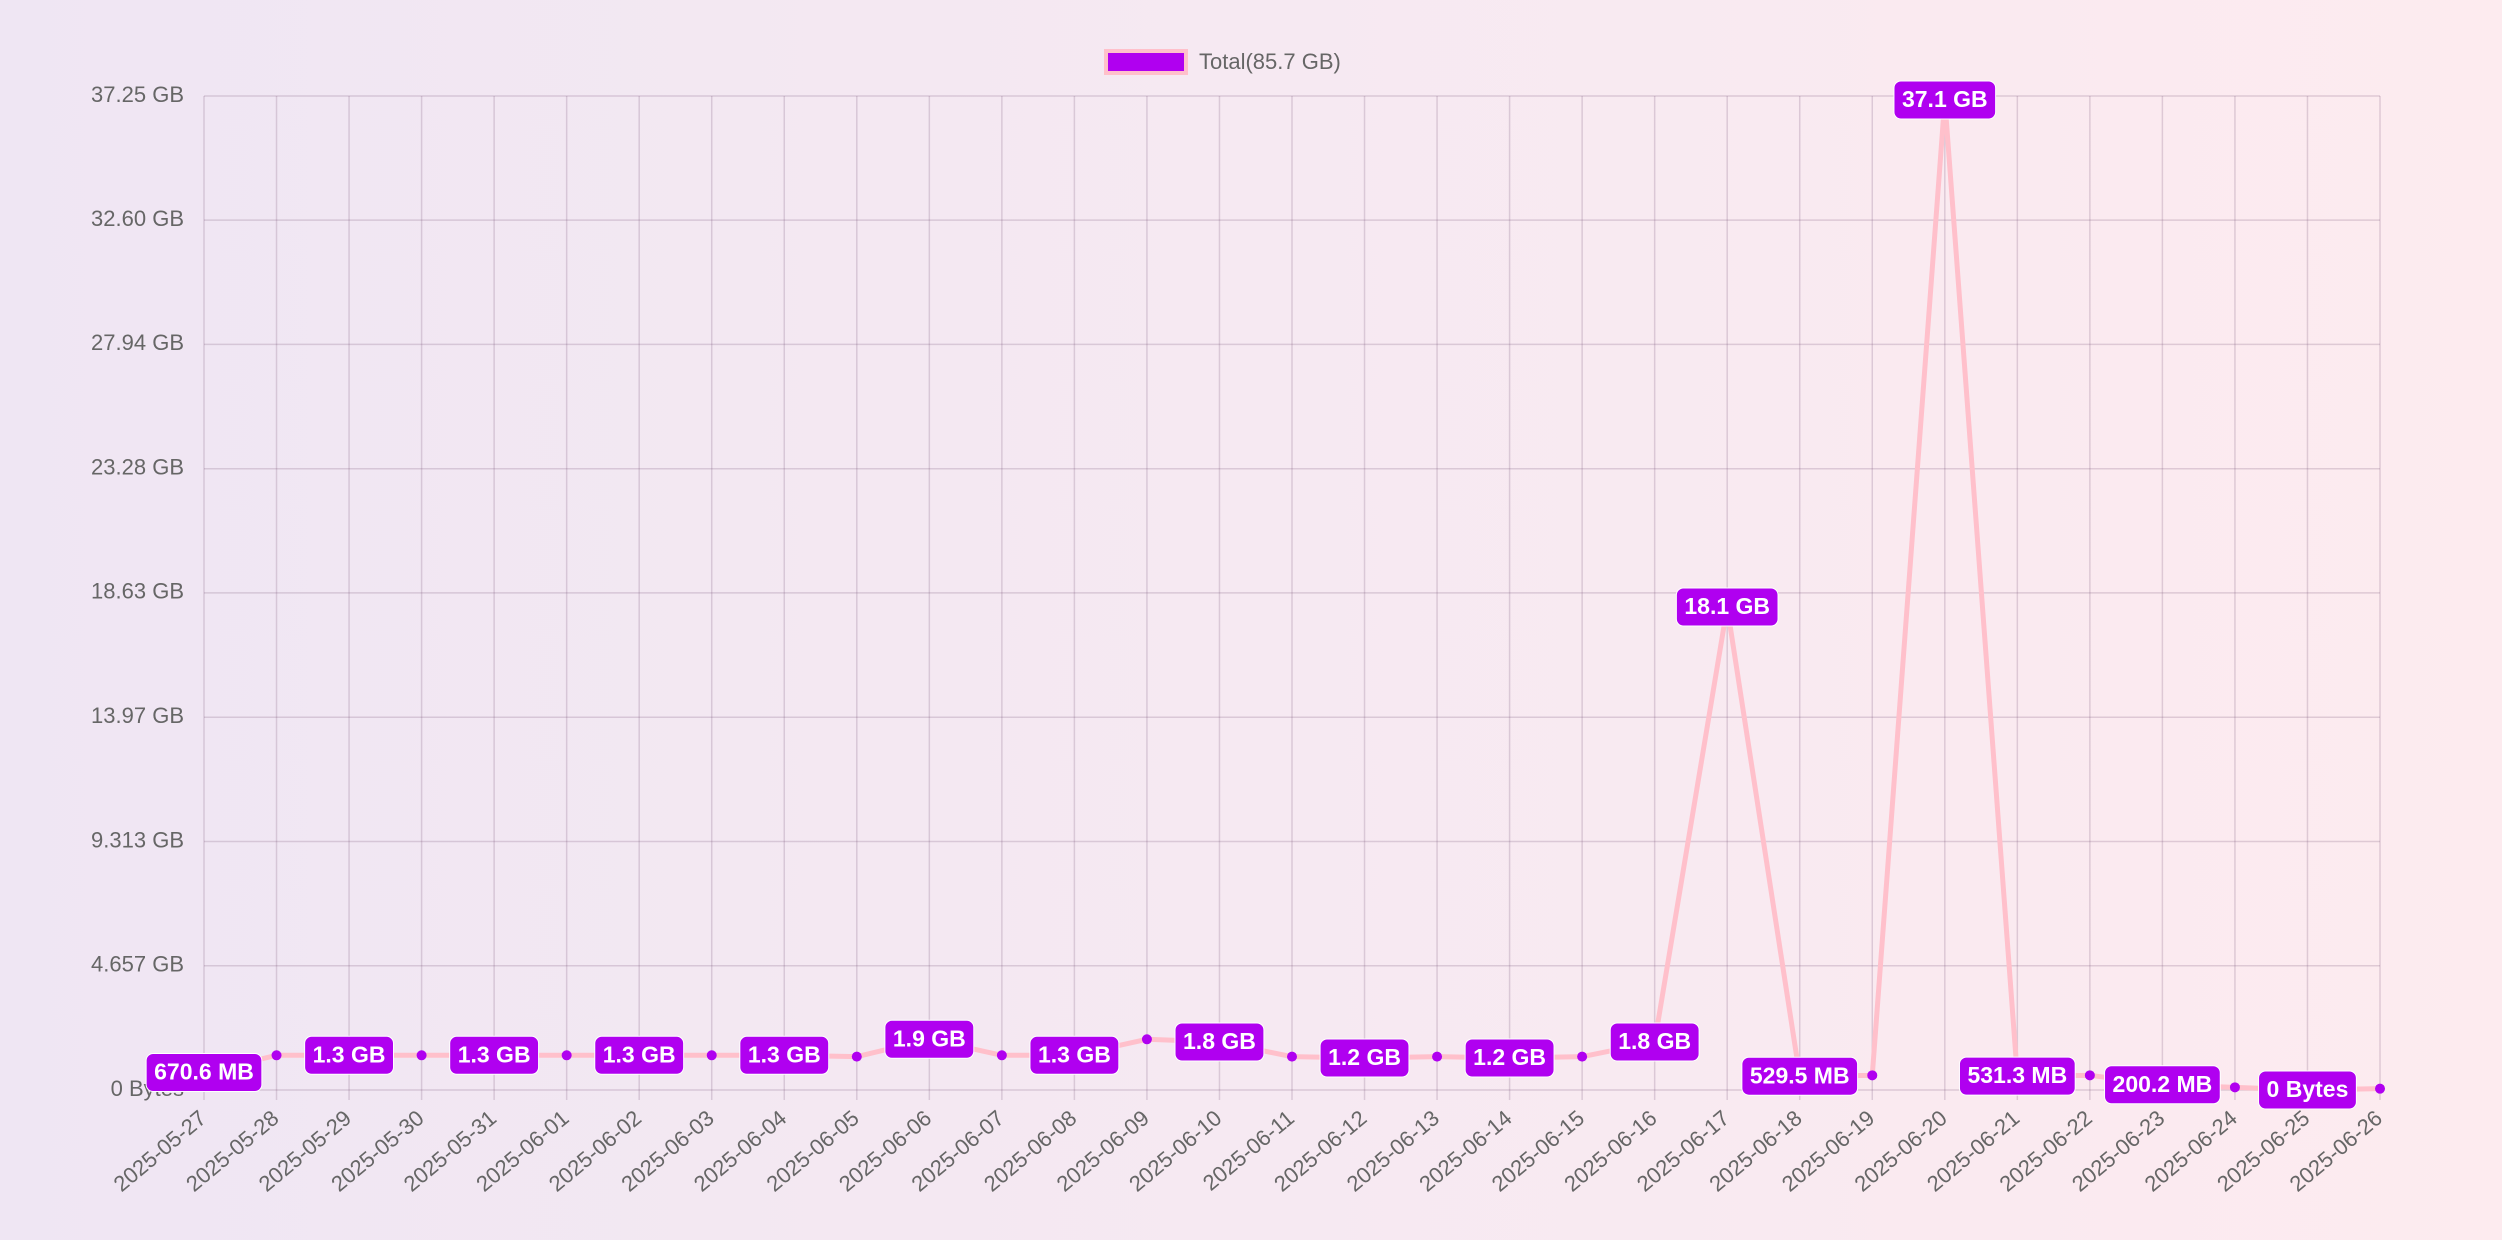  I want to click on data-label-text: 37.1 GB, so click(1945, 99).